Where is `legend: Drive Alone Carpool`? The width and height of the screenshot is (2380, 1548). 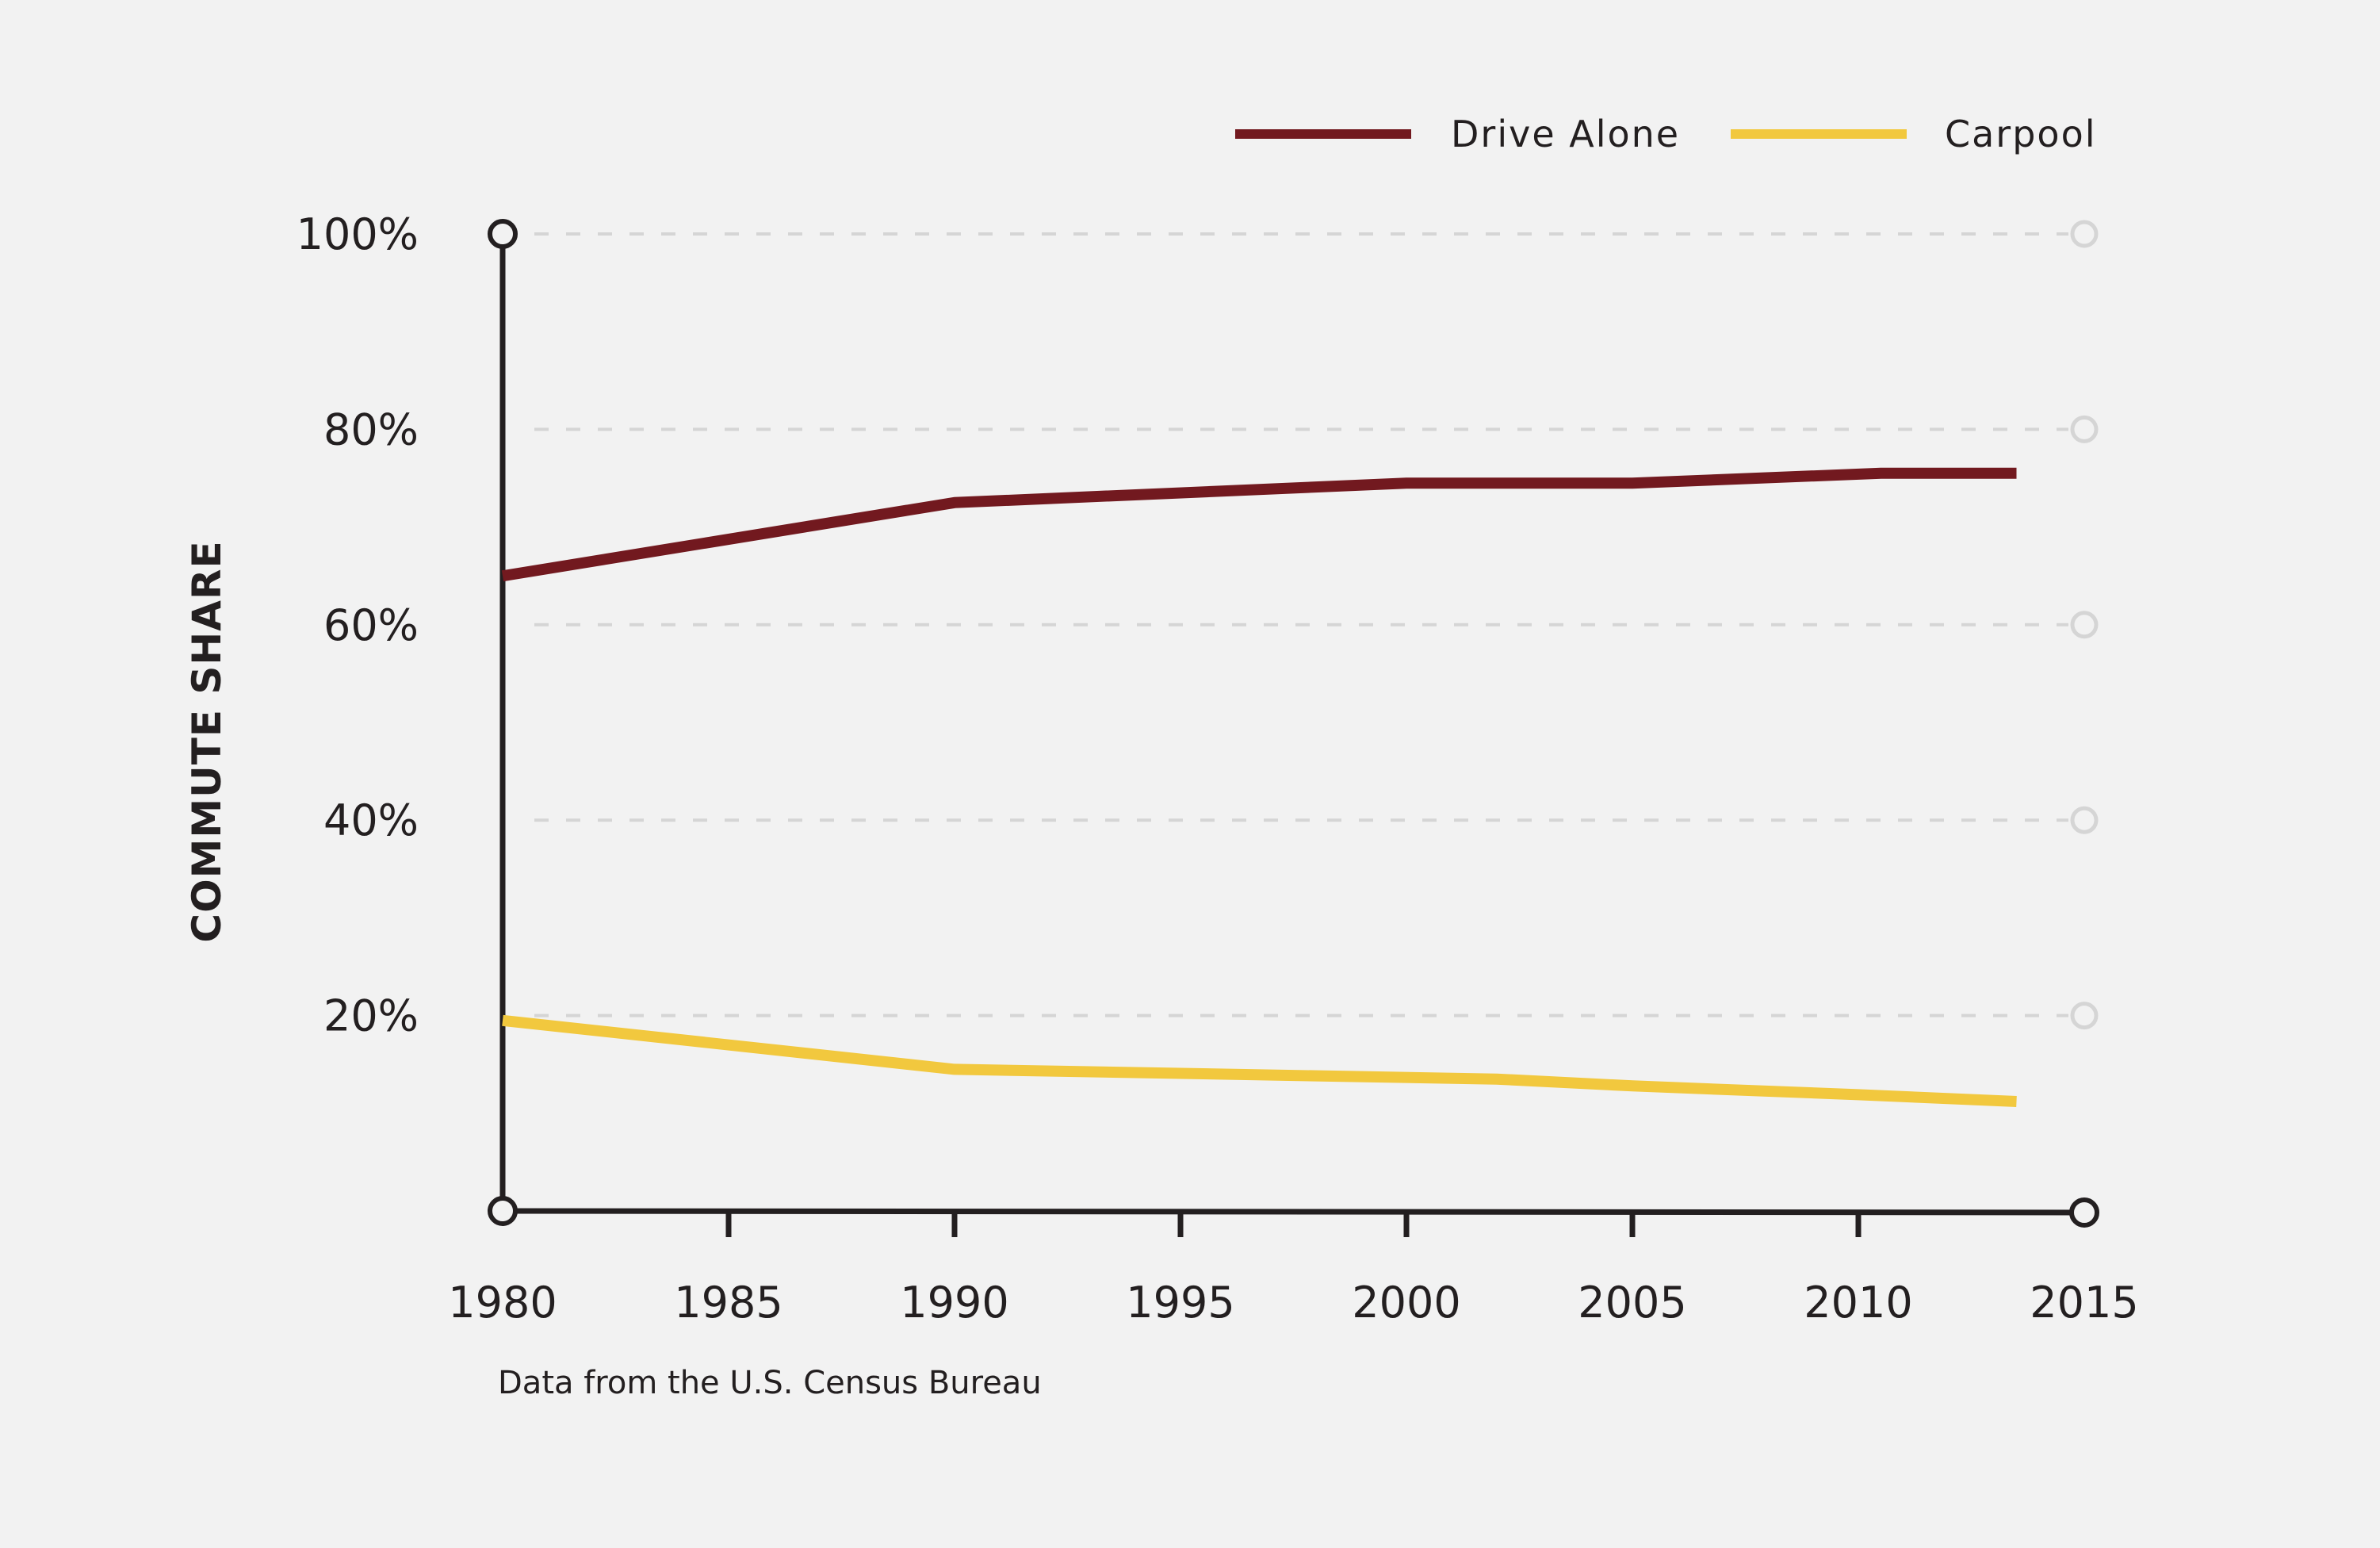 legend: Drive Alone Carpool is located at coordinates (1666, 134).